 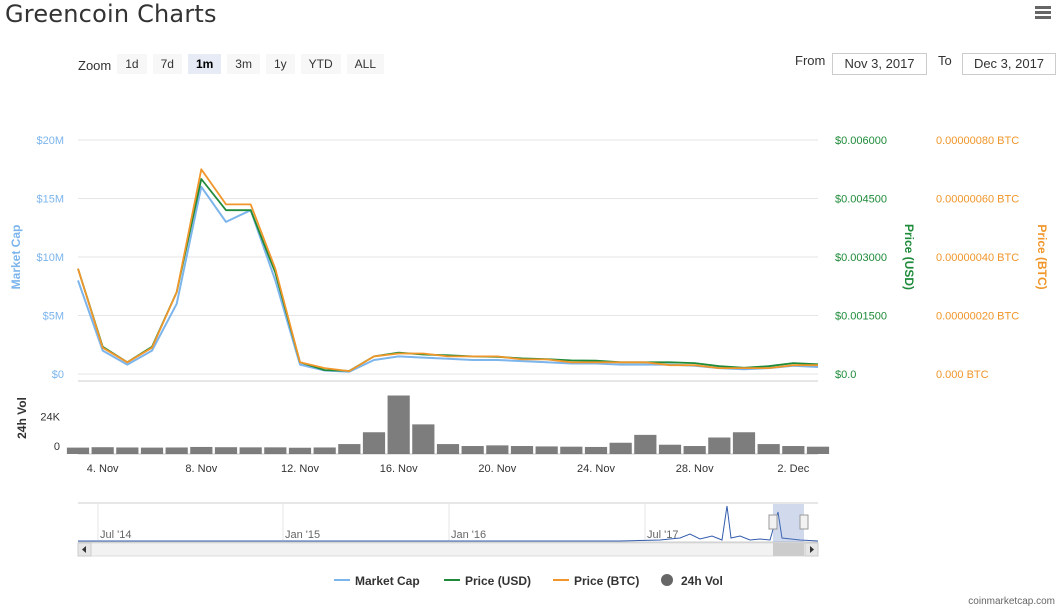 I want to click on scrollbar-track, so click(x=448, y=549).